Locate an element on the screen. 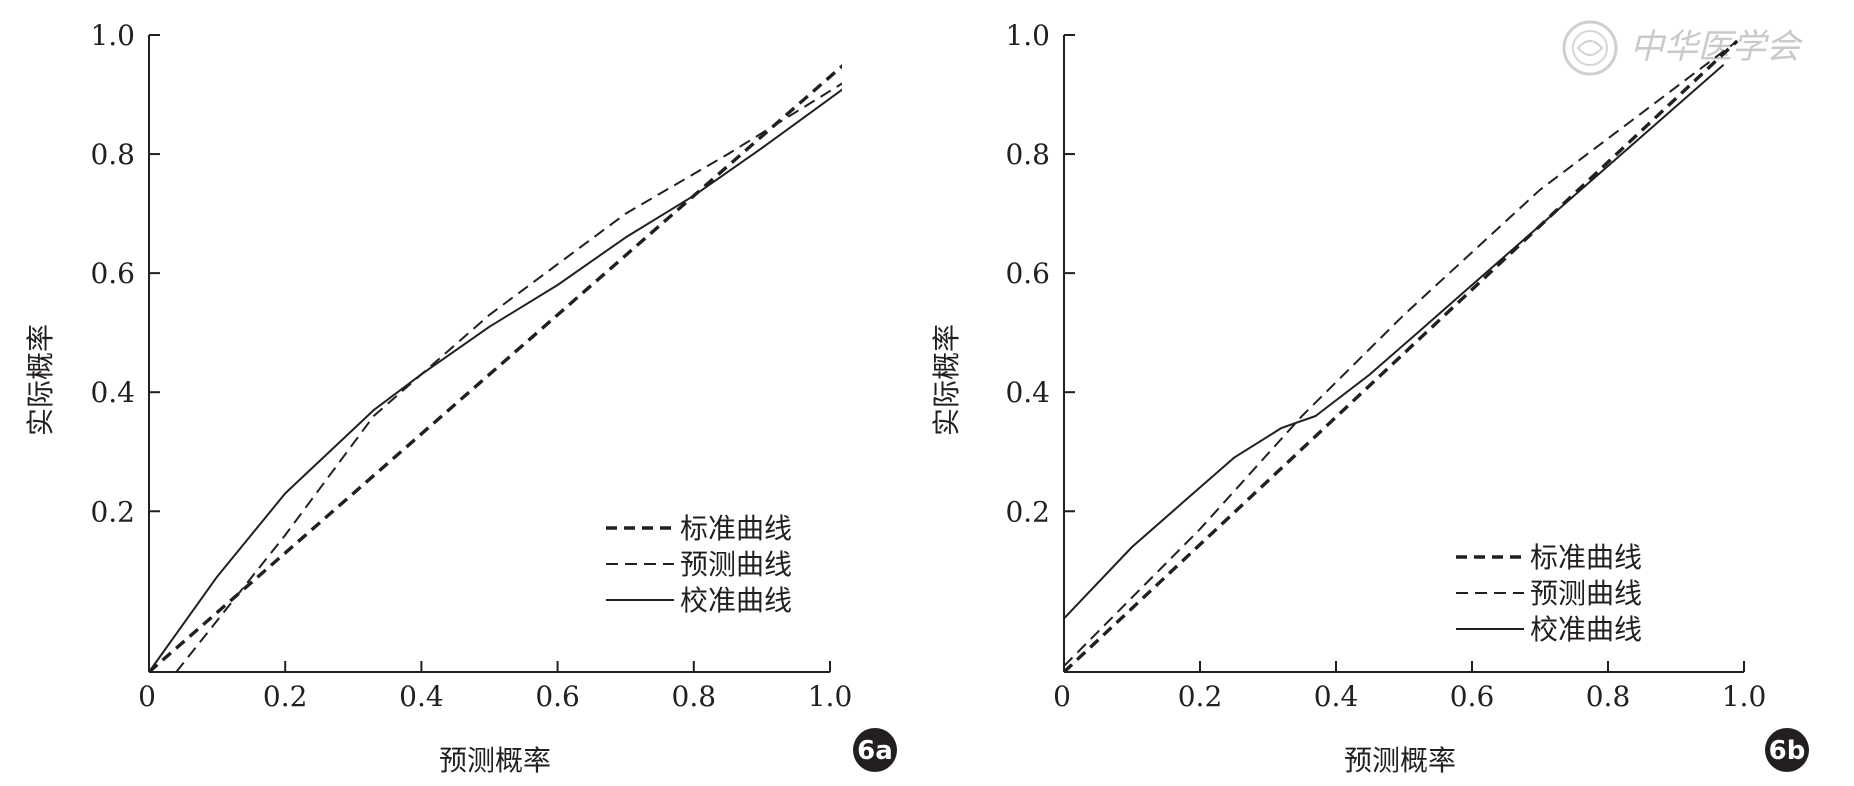  panel-badge: 6b is located at coordinates (1787, 750).